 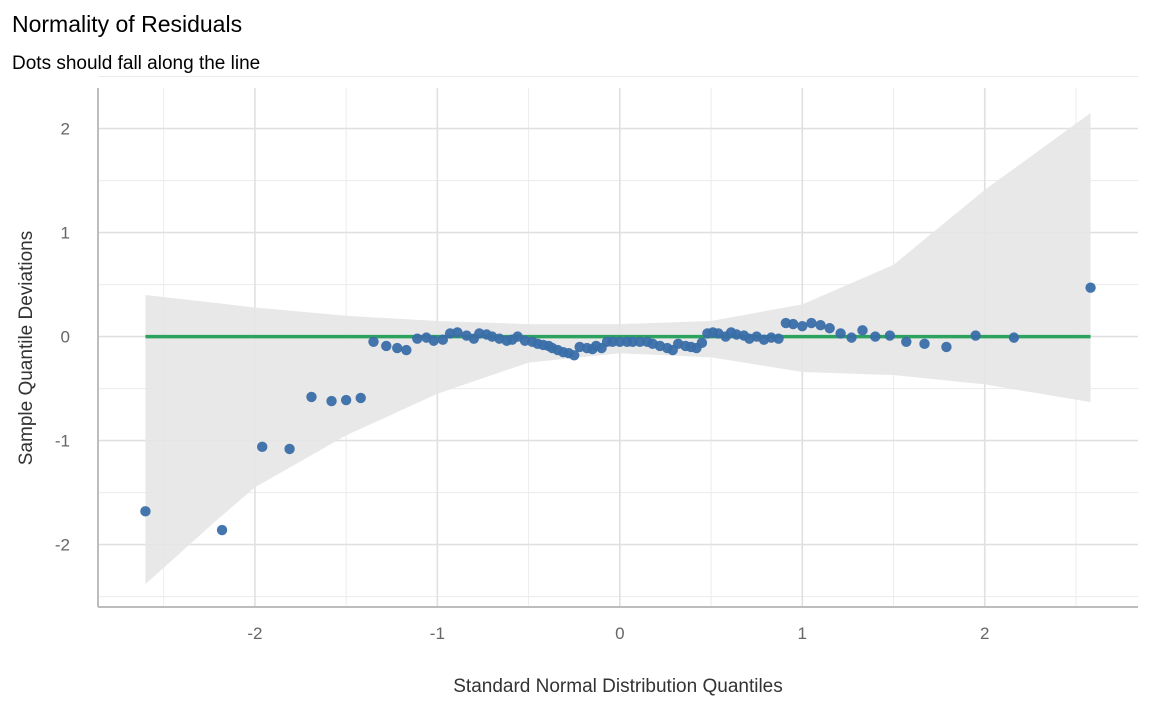 I want to click on y-axis-label: Sample Quantile Deviations, so click(x=26, y=348).